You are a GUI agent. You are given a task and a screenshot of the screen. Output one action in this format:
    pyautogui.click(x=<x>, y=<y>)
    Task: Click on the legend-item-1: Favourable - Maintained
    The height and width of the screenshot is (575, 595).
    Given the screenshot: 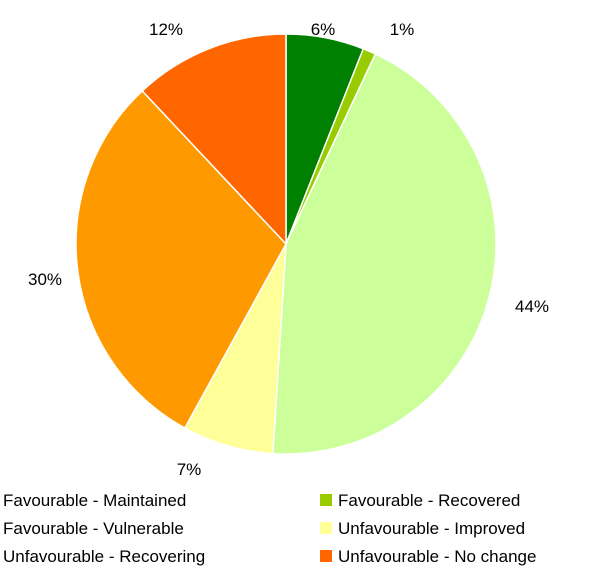 What is the action you would take?
    pyautogui.click(x=94, y=500)
    